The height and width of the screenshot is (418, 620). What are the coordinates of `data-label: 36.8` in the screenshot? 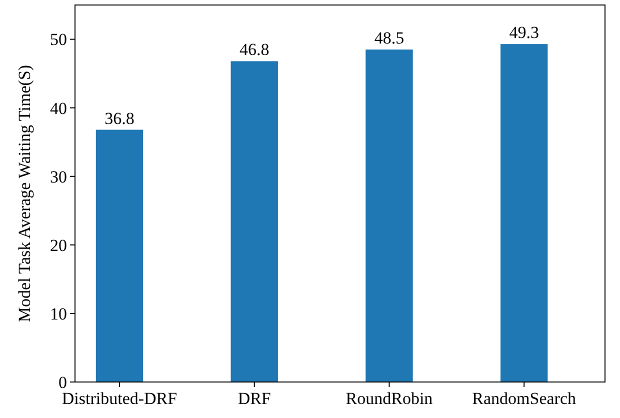 It's located at (119, 118).